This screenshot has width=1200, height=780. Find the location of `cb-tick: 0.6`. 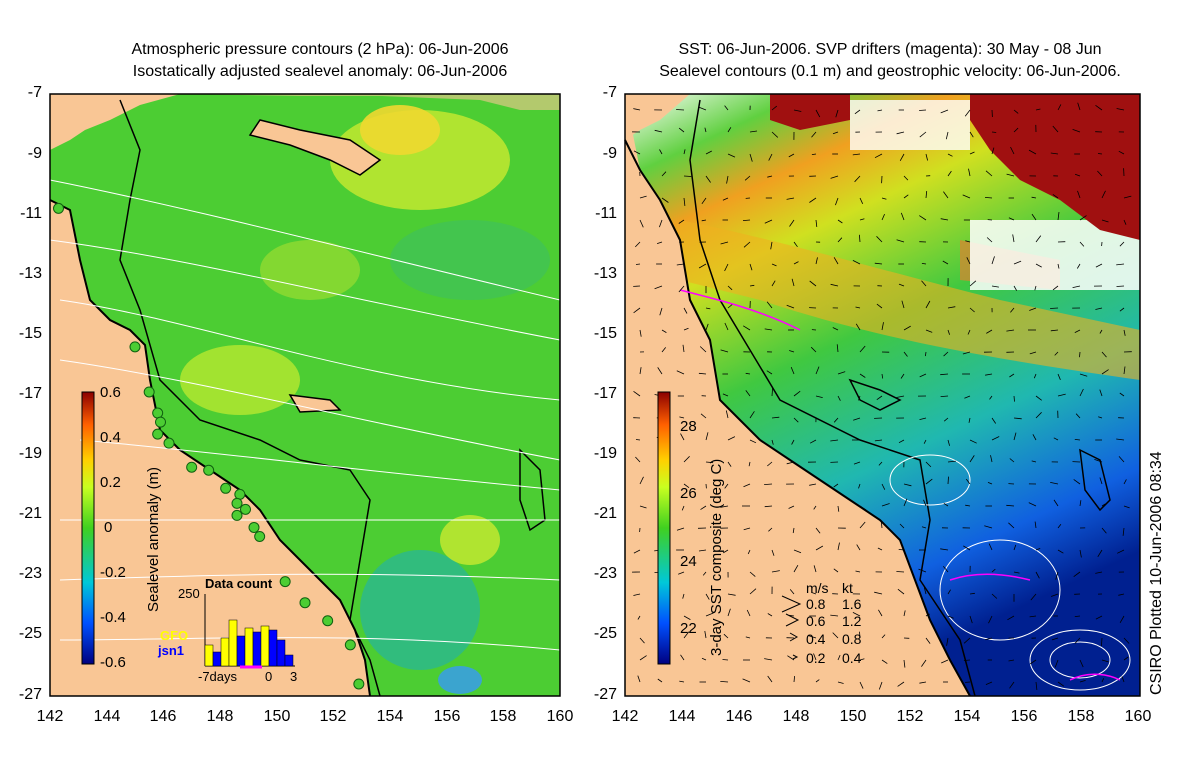

cb-tick: 0.6 is located at coordinates (110, 392).